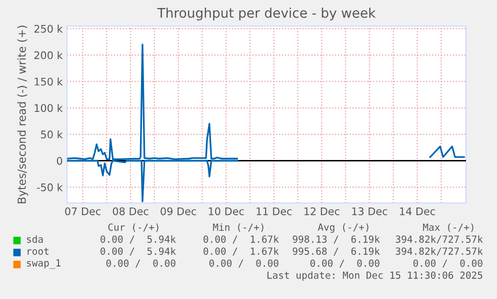 The height and width of the screenshot is (299, 497). What do you see at coordinates (178, 211) in the screenshot?
I see `x-tick-label: 09 Dec` at bounding box center [178, 211].